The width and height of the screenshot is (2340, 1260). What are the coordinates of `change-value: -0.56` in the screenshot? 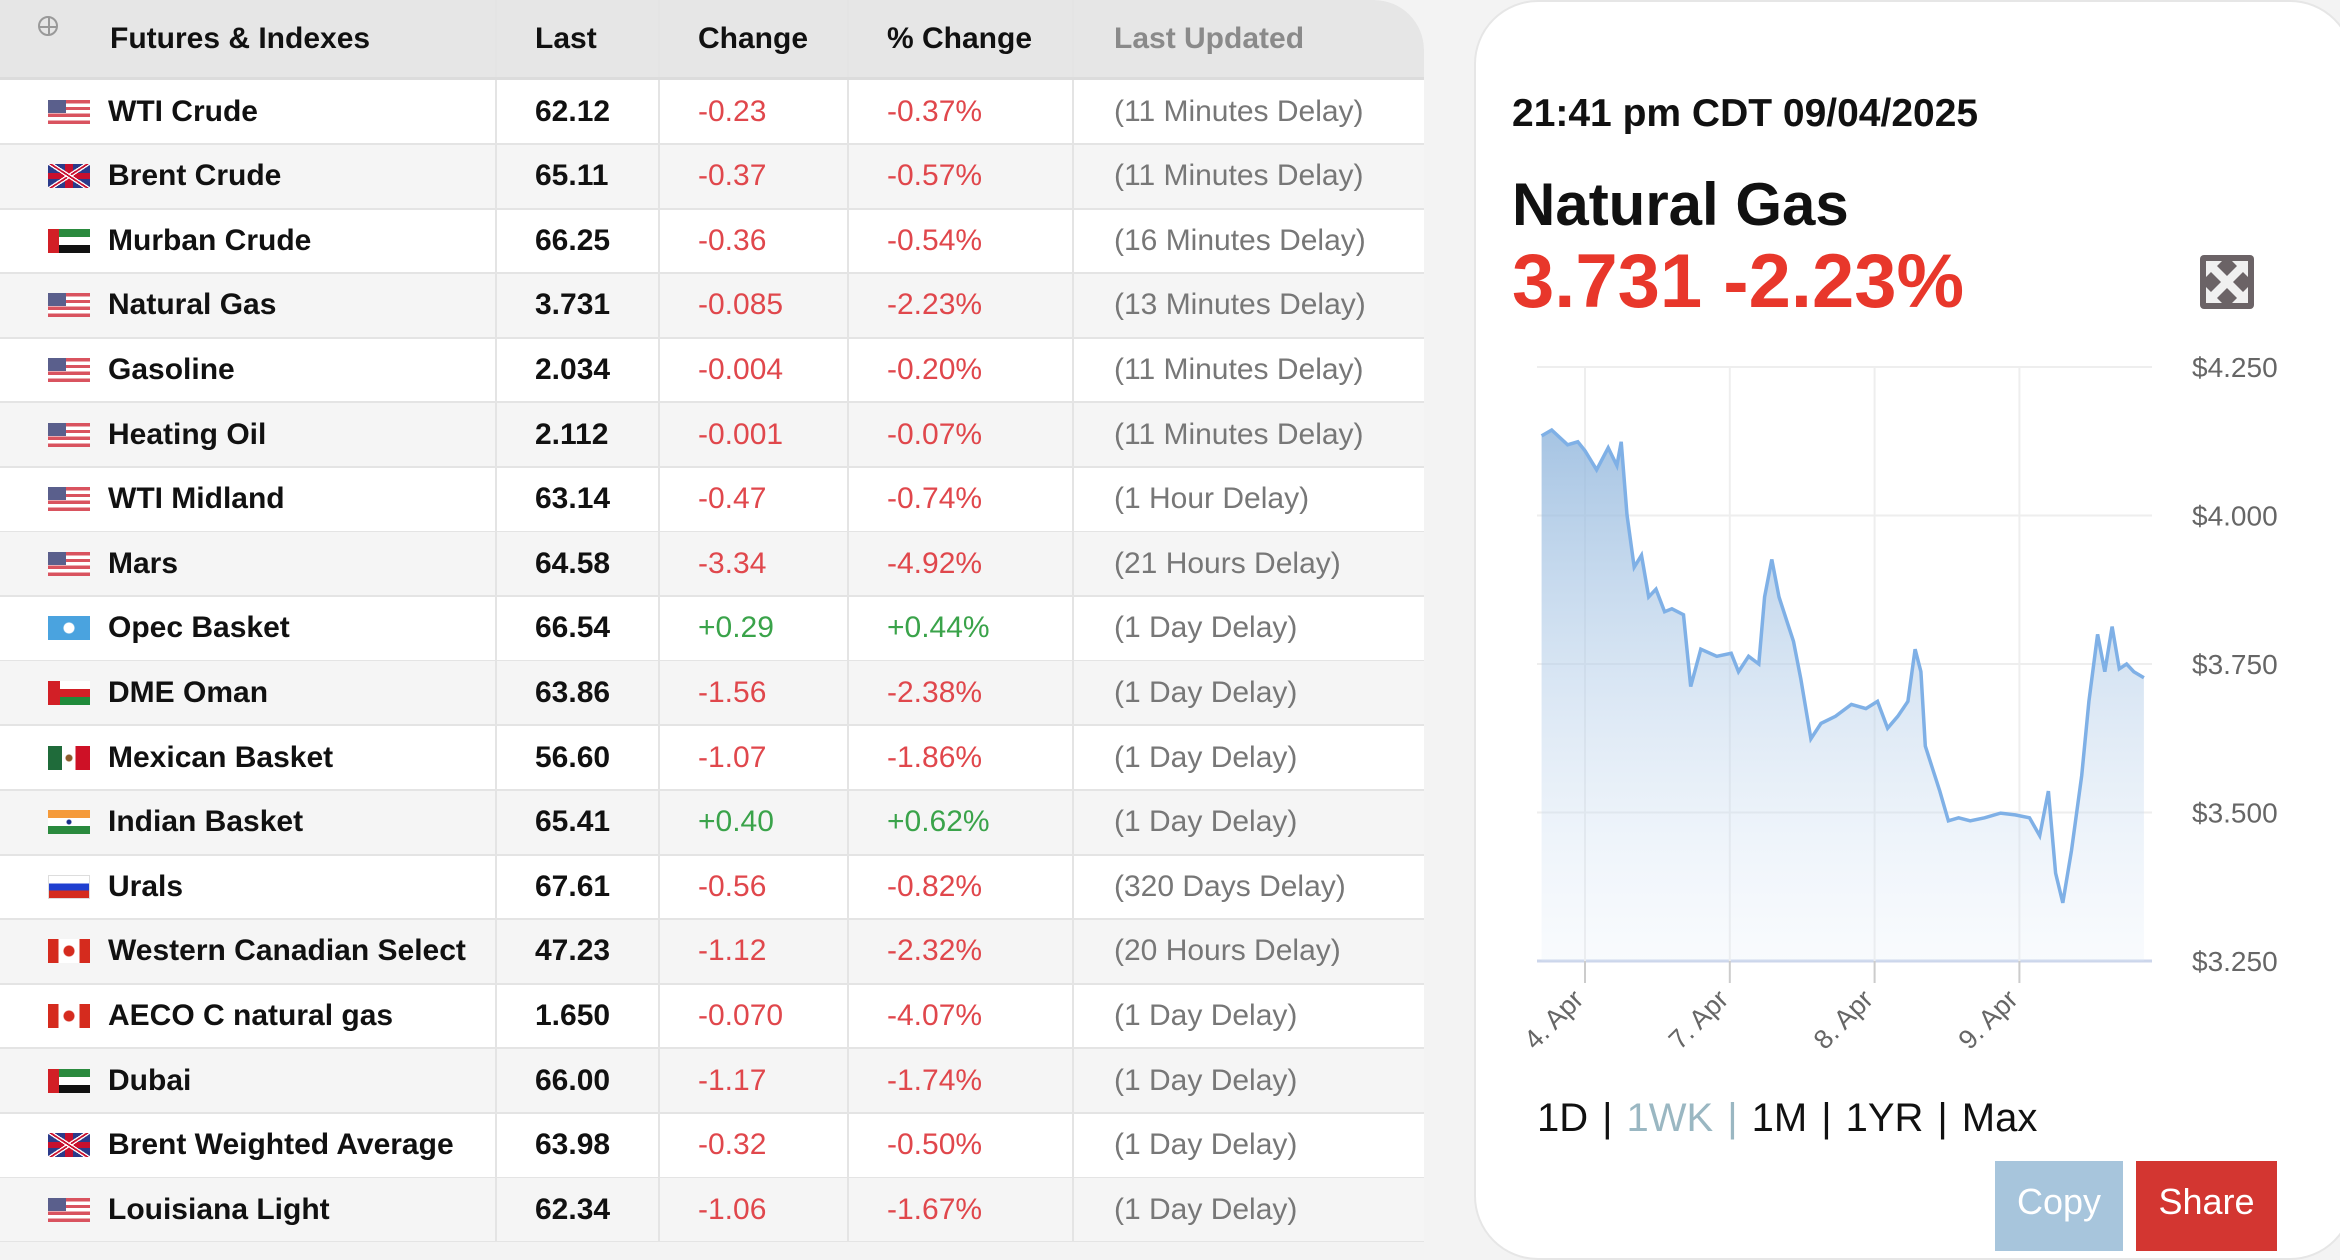 It's located at (754, 886).